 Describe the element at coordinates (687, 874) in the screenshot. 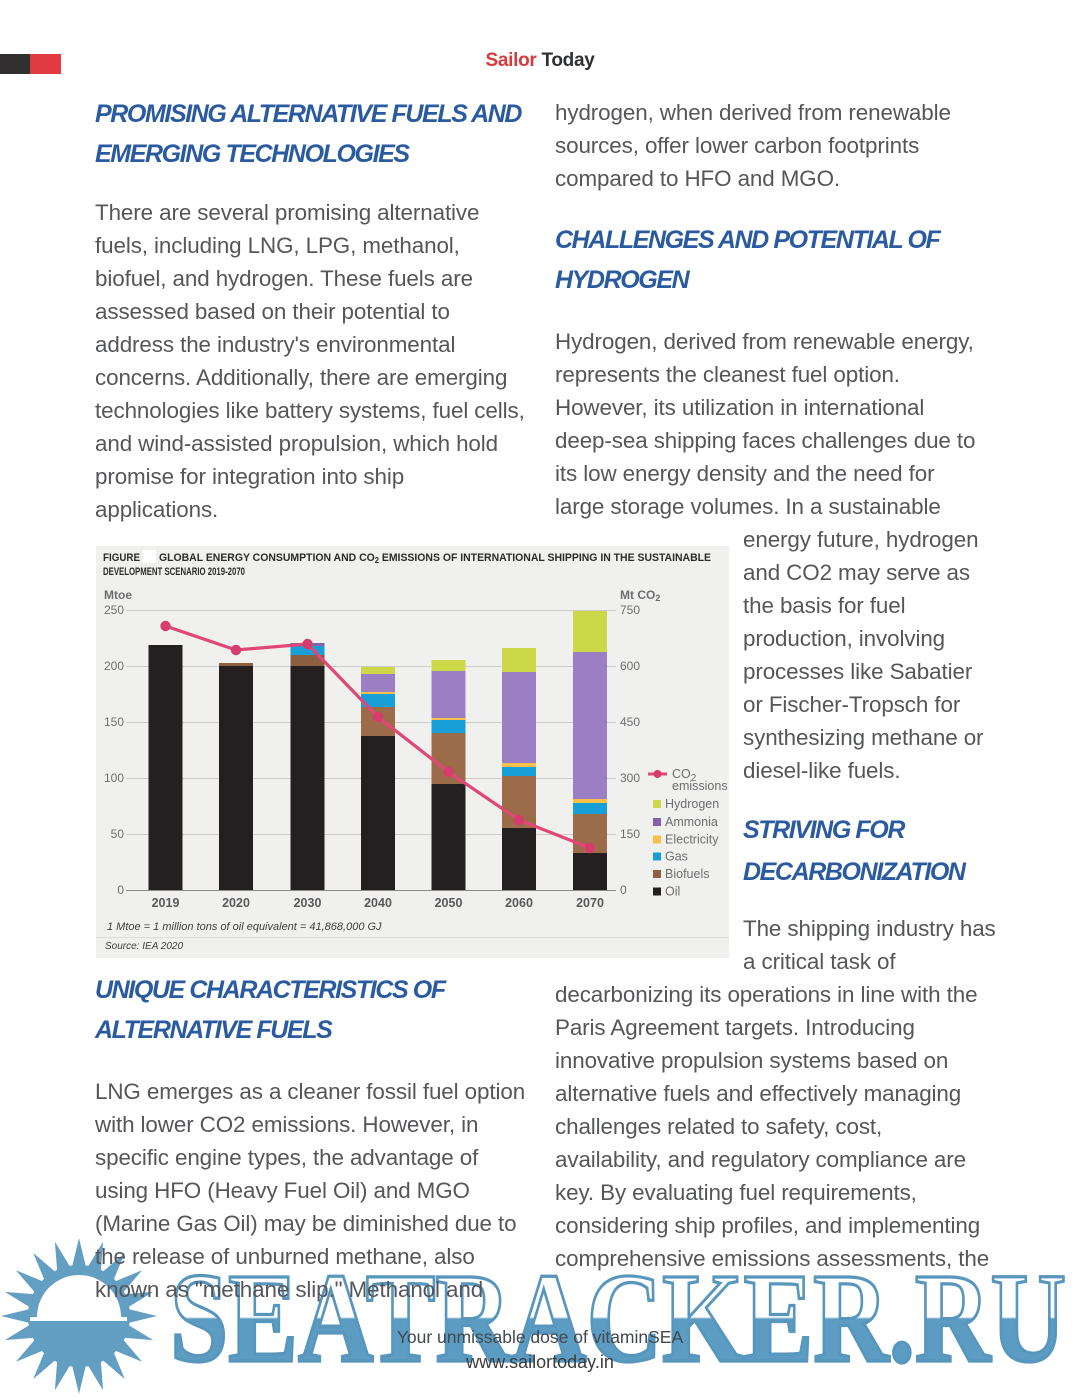

I see `svg-text: Biofuels` at that location.